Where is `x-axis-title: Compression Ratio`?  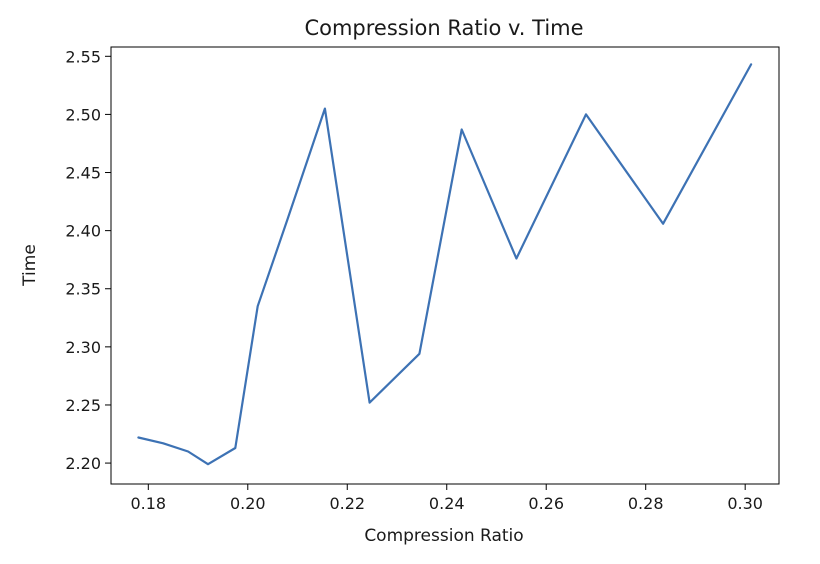
x-axis-title: Compression Ratio is located at coordinates (443, 536).